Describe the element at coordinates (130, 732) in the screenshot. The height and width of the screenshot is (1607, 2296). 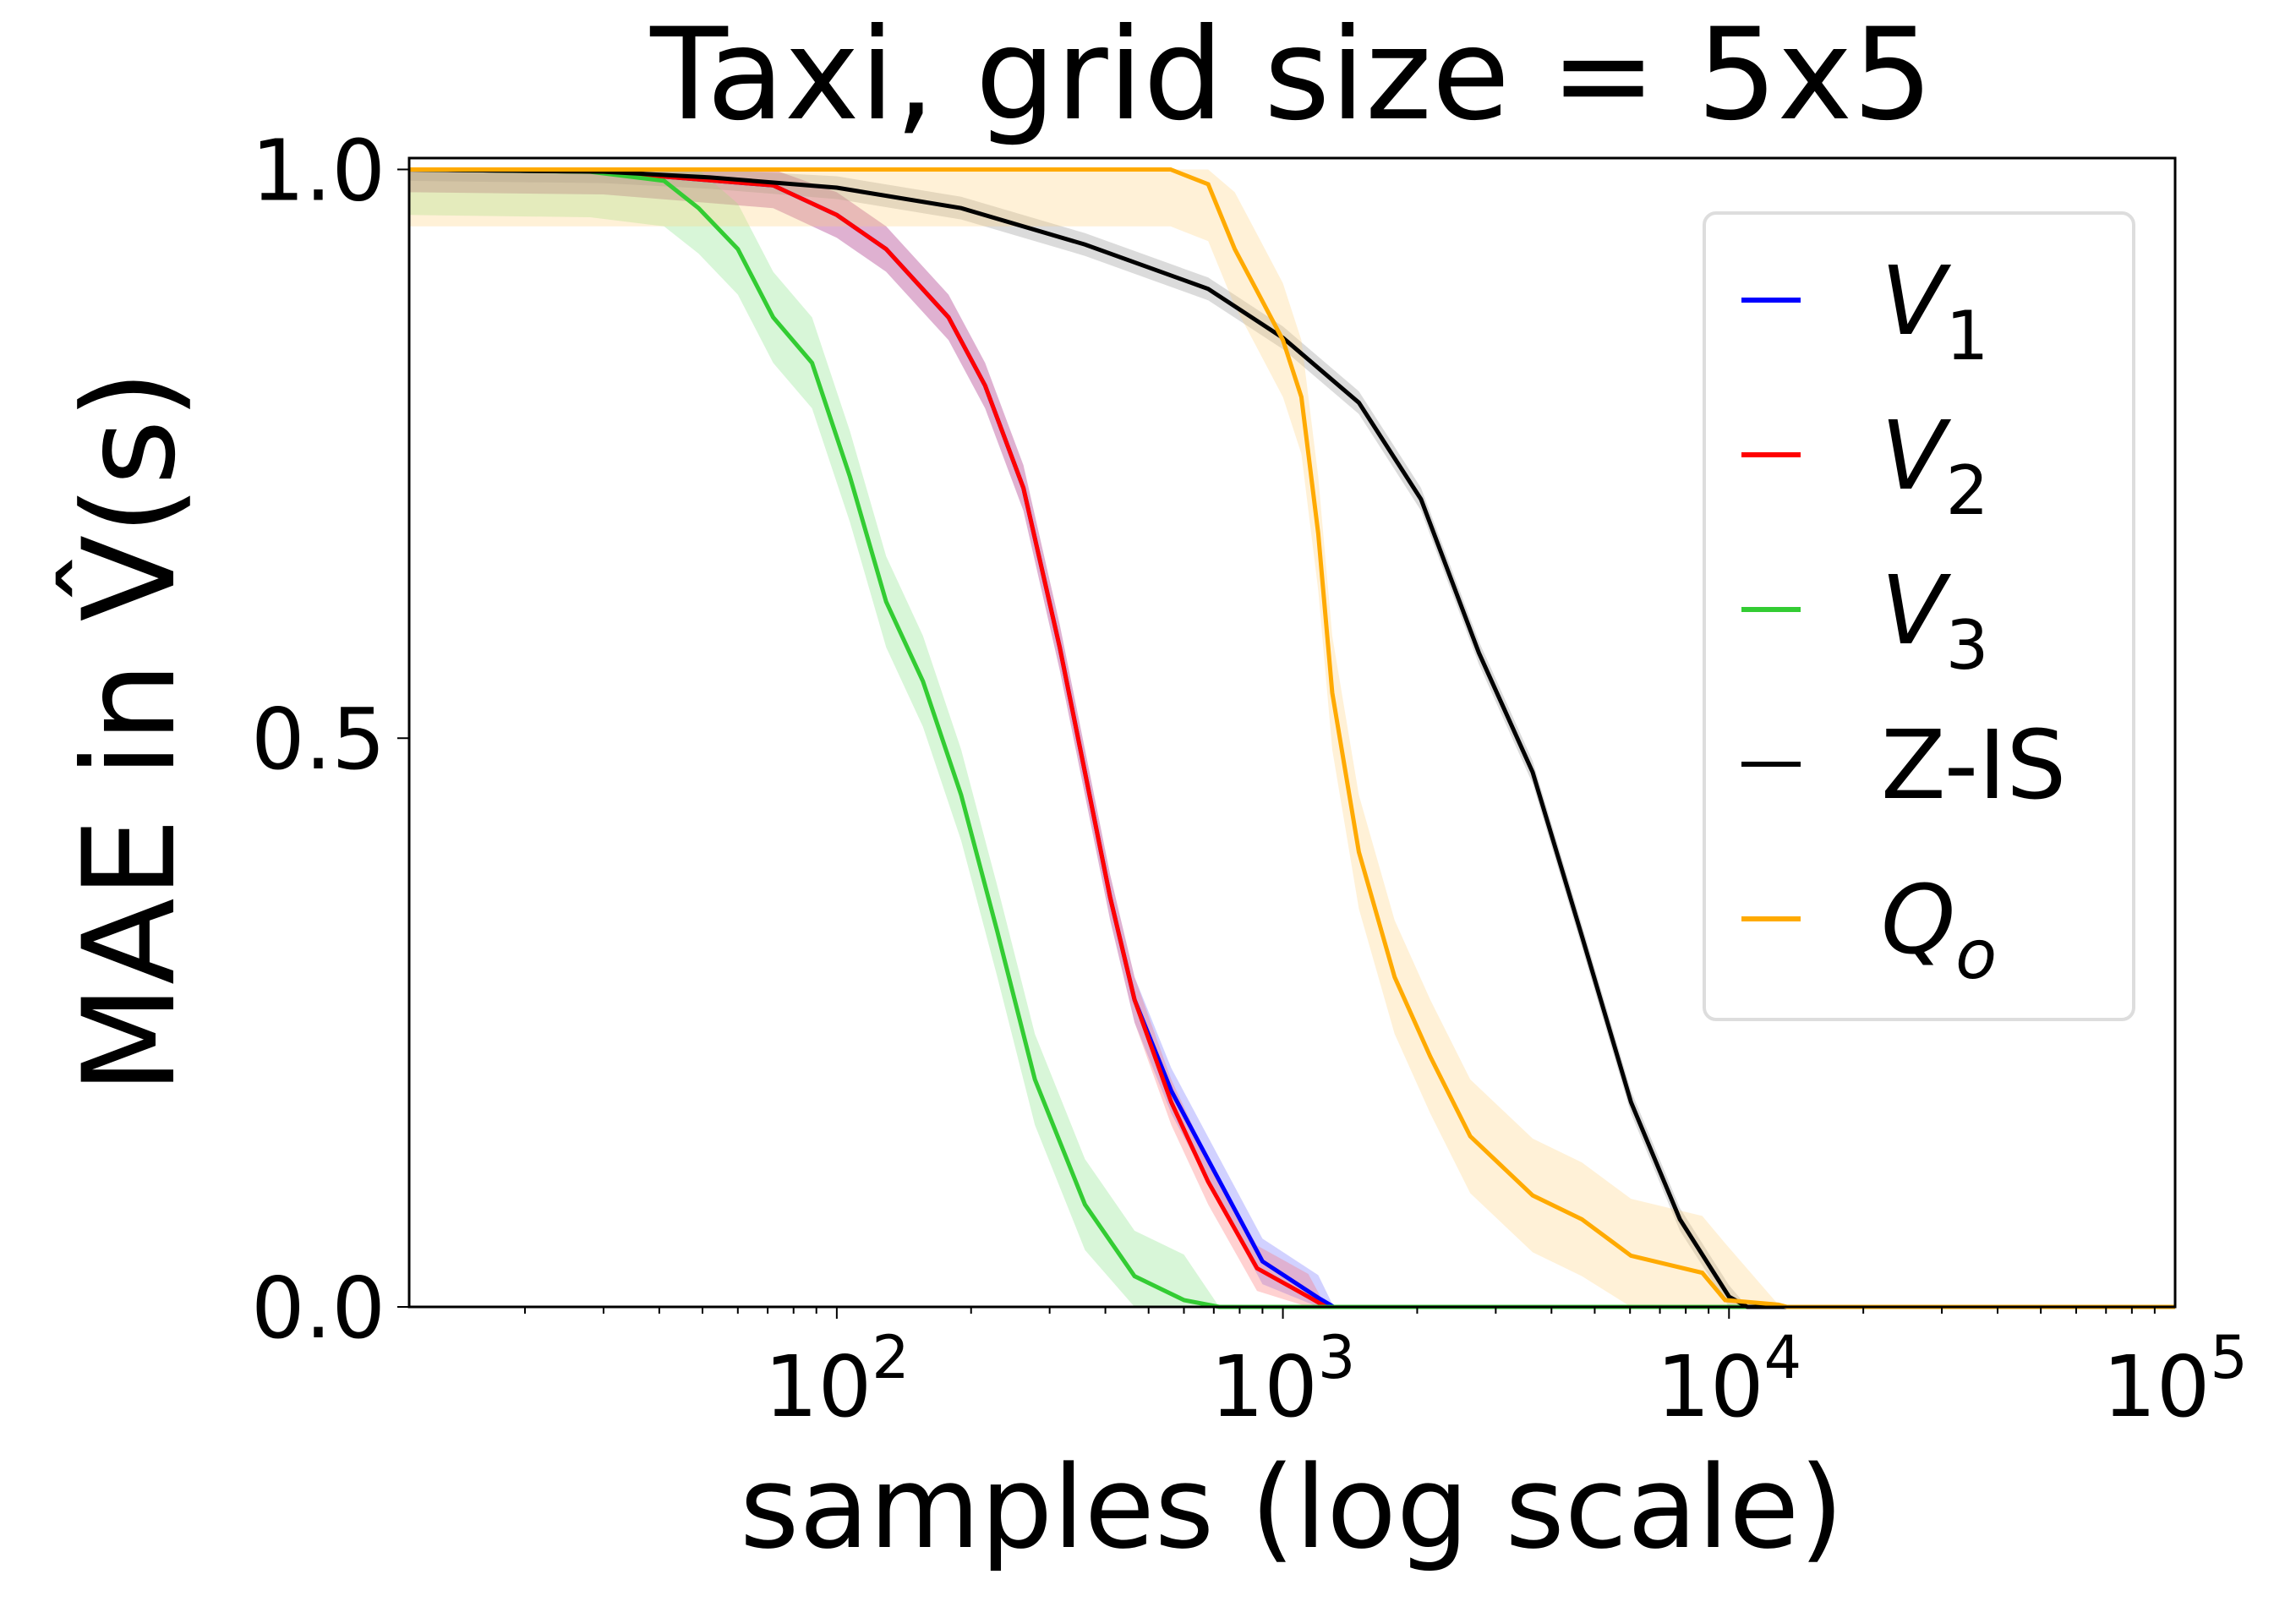
I see `y-axis-label: MAE in V̂(s)` at that location.